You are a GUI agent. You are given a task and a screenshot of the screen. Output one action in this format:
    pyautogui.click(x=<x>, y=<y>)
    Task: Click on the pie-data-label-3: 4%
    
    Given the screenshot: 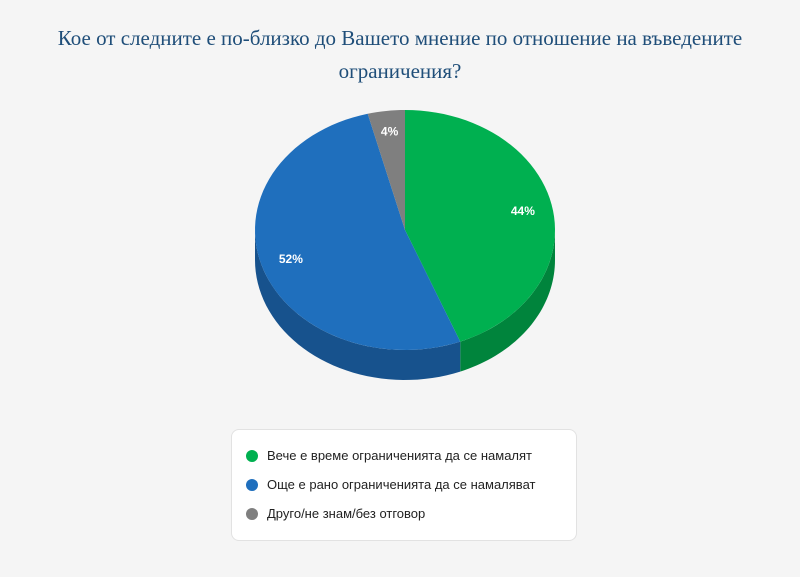 What is the action you would take?
    pyautogui.click(x=390, y=132)
    